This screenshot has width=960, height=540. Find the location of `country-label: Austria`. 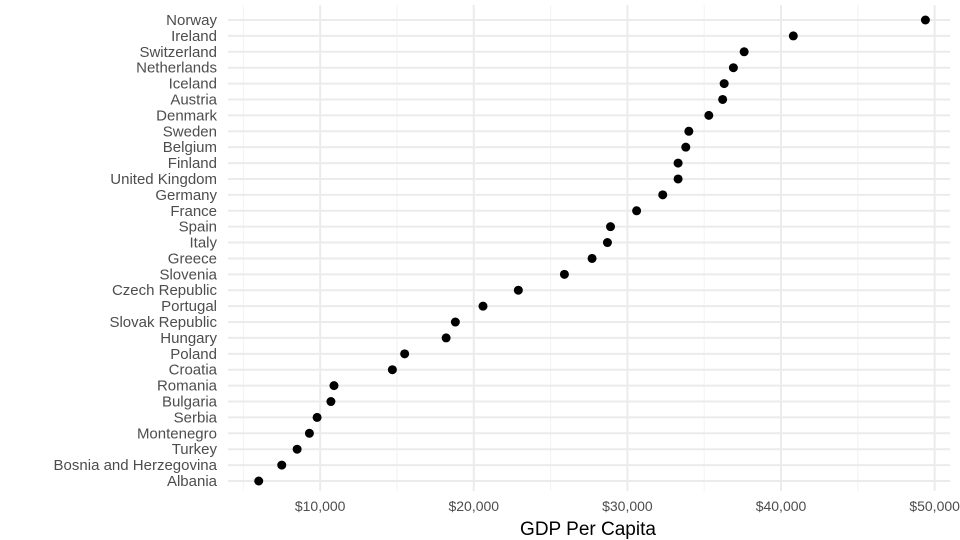

country-label: Austria is located at coordinates (193, 99).